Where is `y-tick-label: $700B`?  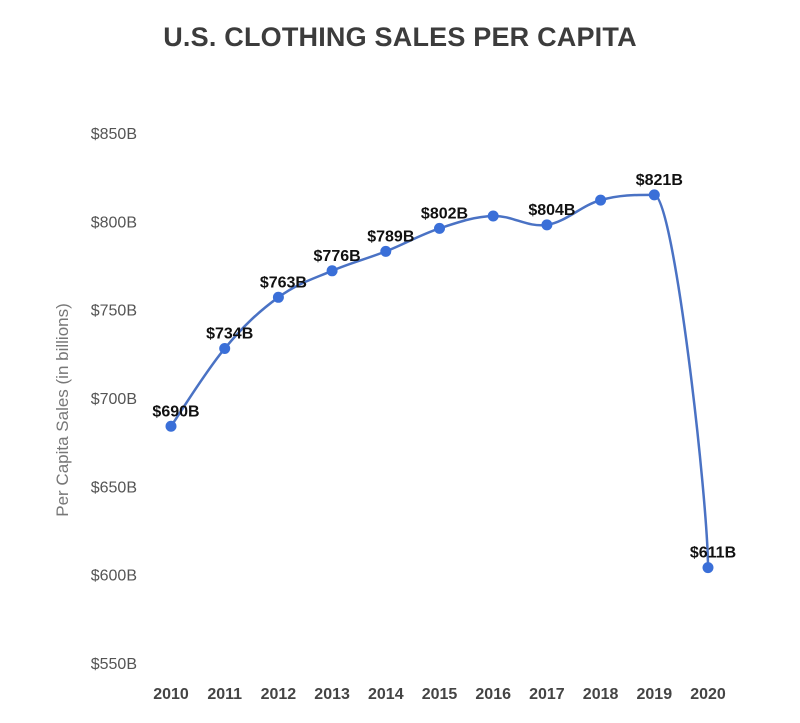 y-tick-label: $700B is located at coordinates (114, 399).